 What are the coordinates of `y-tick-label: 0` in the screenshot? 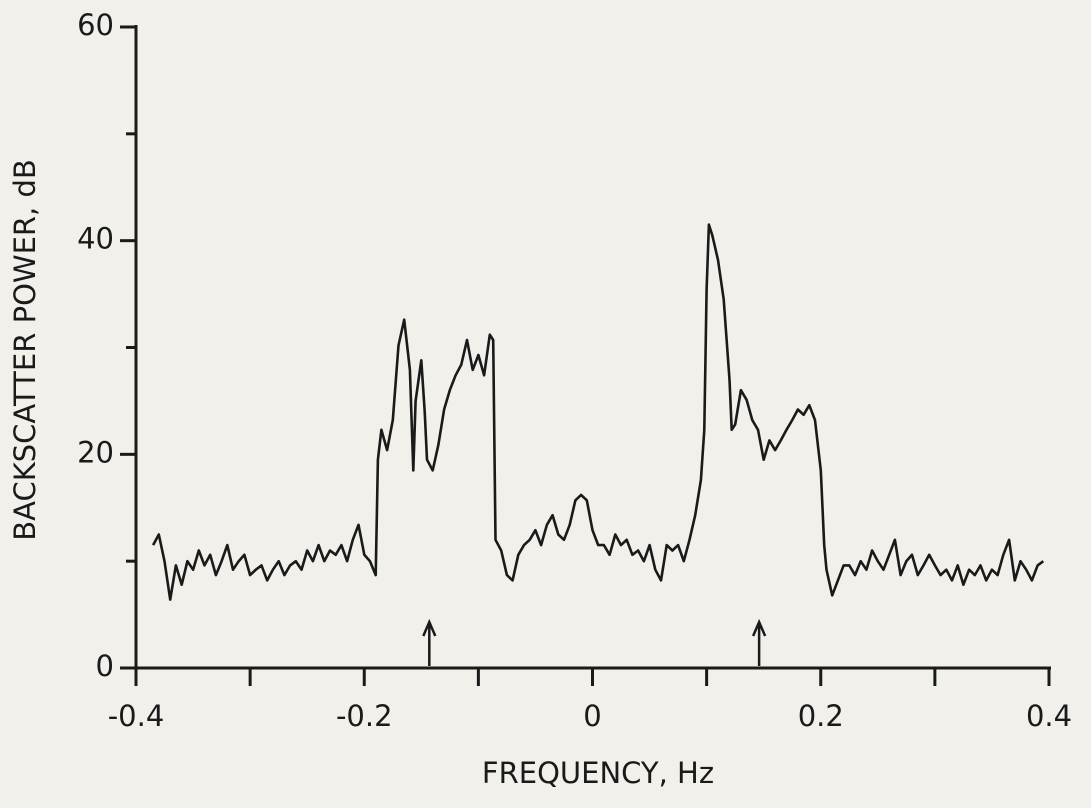 It's located at (105, 666).